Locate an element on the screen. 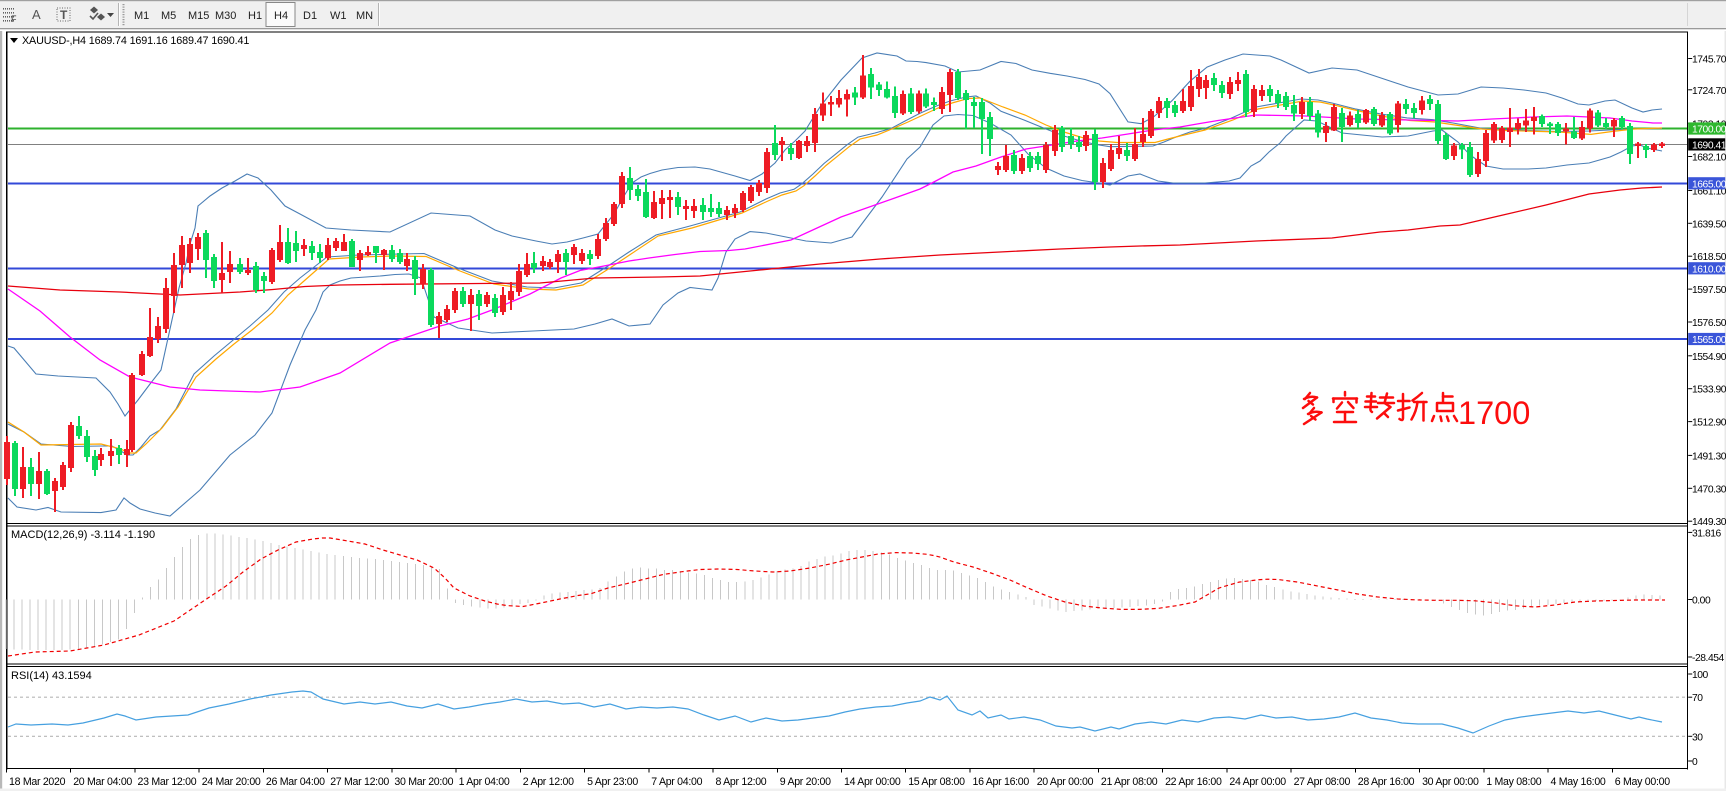 This screenshot has height=791, width=1726. svg-text: 70 is located at coordinates (1697, 698).